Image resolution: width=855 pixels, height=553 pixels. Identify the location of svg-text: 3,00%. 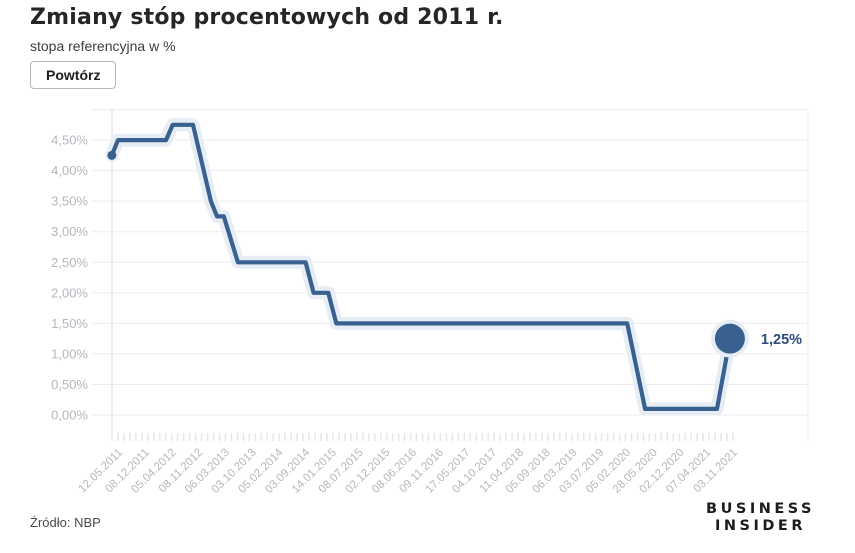
(69, 231).